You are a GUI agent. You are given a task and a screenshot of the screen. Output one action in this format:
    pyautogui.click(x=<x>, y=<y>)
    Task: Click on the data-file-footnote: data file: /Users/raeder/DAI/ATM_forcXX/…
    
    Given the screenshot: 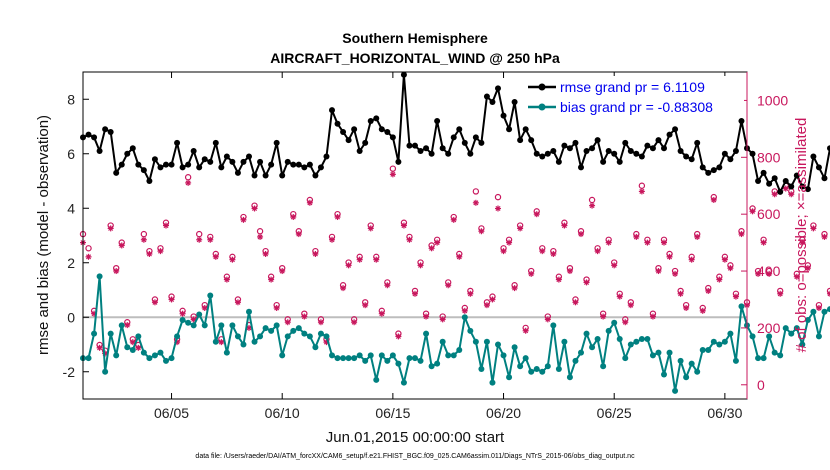 What is the action you would take?
    pyautogui.click(x=415, y=456)
    